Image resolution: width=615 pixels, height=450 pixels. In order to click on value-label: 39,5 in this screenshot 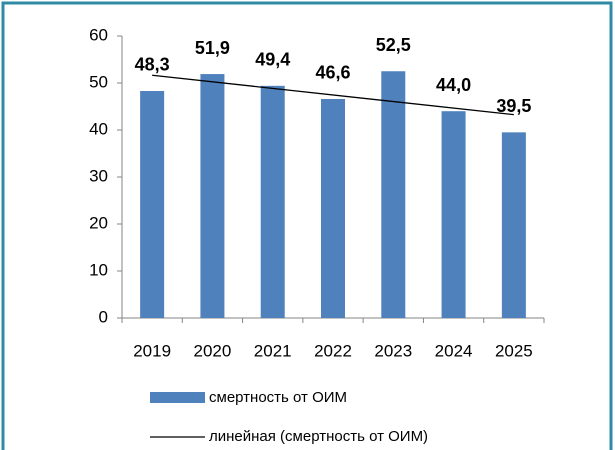, I will do `click(513, 106)`.